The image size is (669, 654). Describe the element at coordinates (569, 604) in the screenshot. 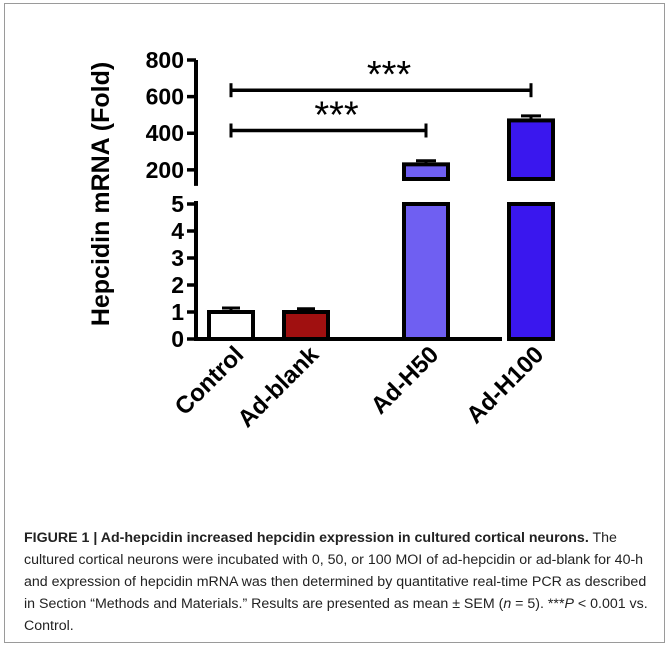

I see `caption-p: P` at that location.